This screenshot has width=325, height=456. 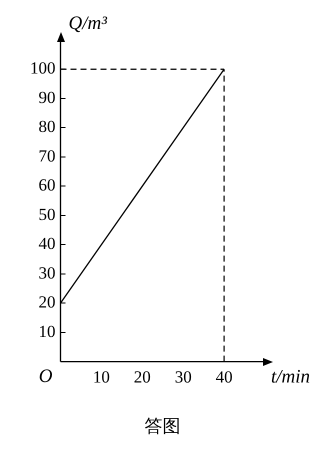 I want to click on text: 答图, so click(x=163, y=426).